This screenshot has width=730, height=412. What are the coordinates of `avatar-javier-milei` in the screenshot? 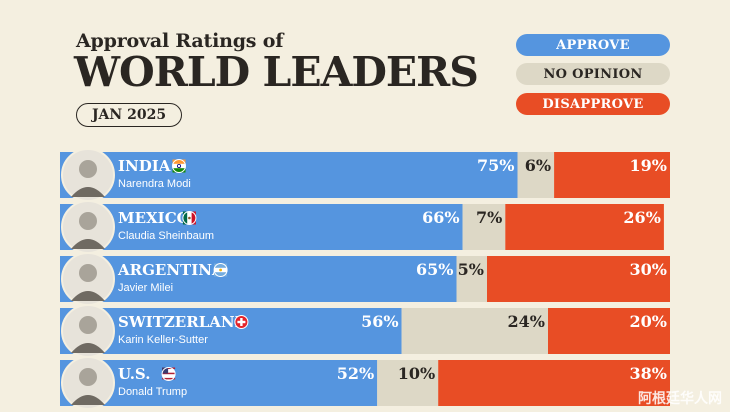 It's located at (88, 279).